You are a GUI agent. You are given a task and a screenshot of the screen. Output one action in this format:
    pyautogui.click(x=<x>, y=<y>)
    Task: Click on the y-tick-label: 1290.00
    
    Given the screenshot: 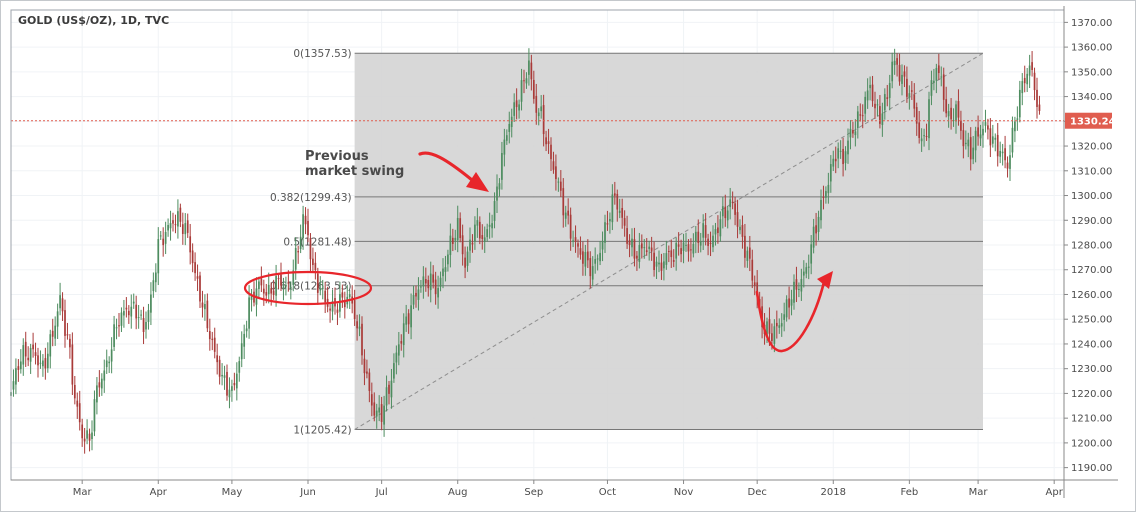 What is the action you would take?
    pyautogui.click(x=1091, y=221)
    